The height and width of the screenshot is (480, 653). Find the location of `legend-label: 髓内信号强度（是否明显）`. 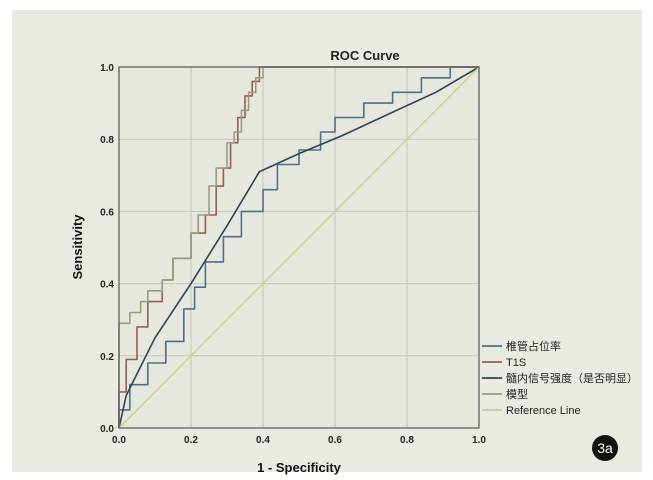

legend-label: 髓内信号强度（是否明显） is located at coordinates (572, 378).